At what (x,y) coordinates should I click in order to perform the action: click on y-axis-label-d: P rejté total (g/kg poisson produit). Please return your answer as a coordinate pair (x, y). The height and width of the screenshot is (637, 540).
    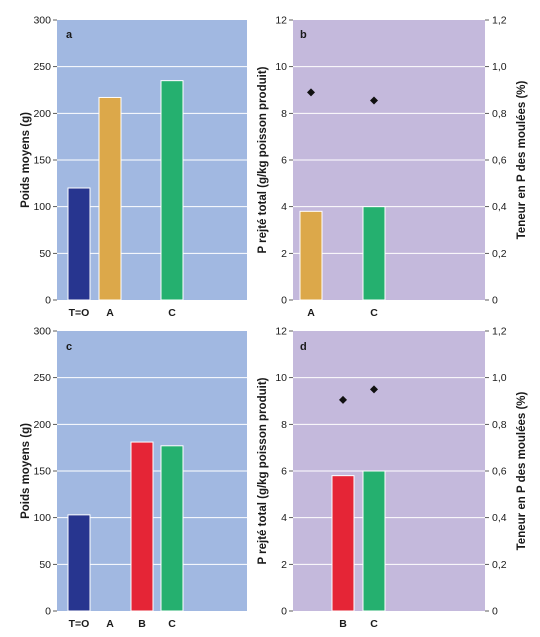
    Looking at the image, I should click on (263, 470).